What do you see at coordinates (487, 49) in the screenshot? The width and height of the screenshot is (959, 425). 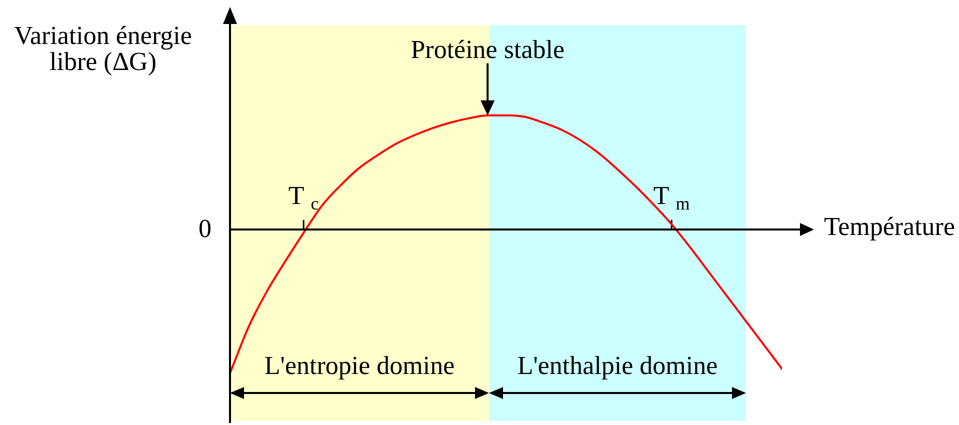 I see `annotation: Protéine stable` at bounding box center [487, 49].